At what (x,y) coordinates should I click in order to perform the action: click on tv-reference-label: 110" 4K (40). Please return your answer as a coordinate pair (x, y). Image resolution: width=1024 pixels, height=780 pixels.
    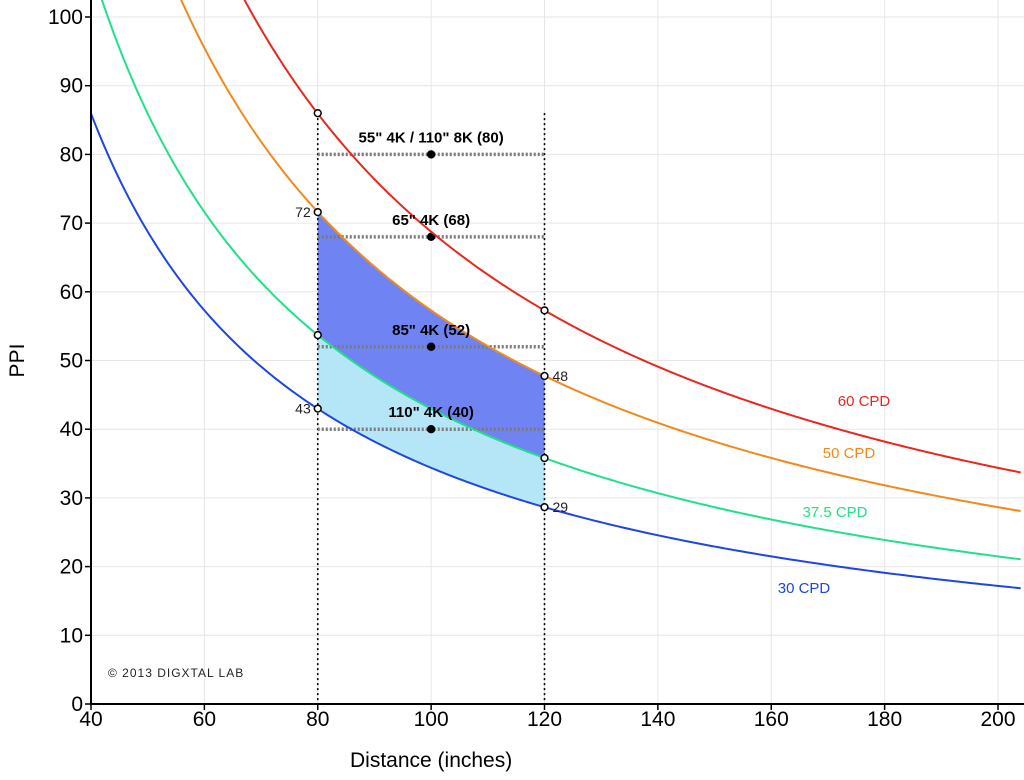
    Looking at the image, I should click on (431, 412).